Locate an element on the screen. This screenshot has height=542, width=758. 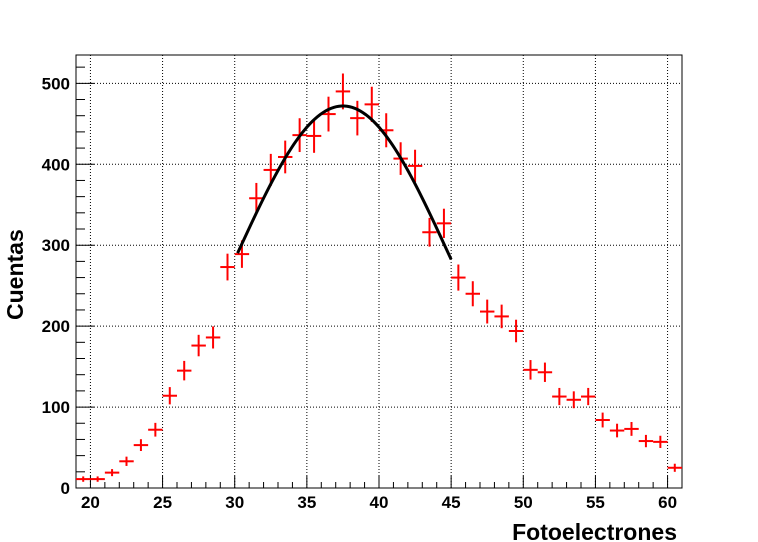
y-tick-label: 200 is located at coordinates (56, 326).